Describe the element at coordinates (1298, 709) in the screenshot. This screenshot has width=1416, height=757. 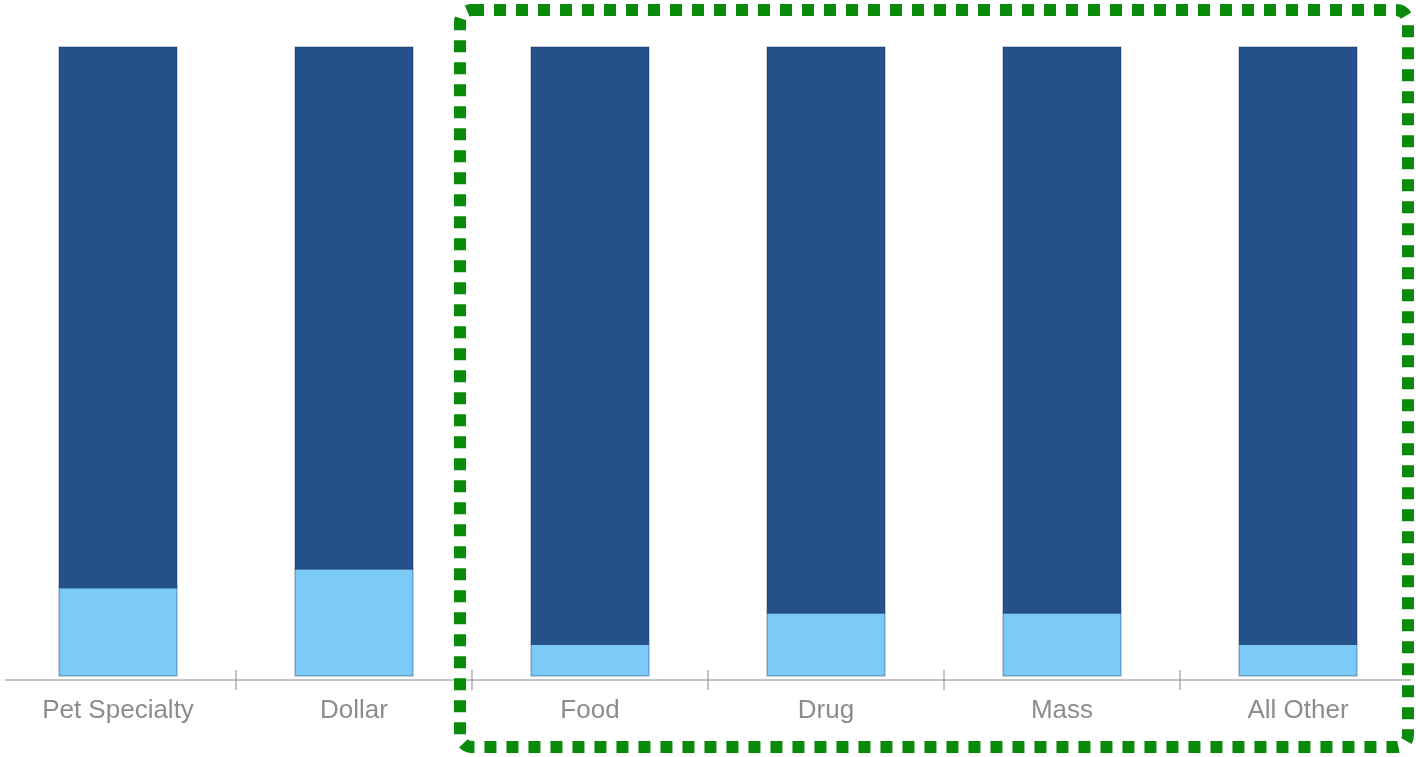
I see `x-tick-label: All Other` at that location.